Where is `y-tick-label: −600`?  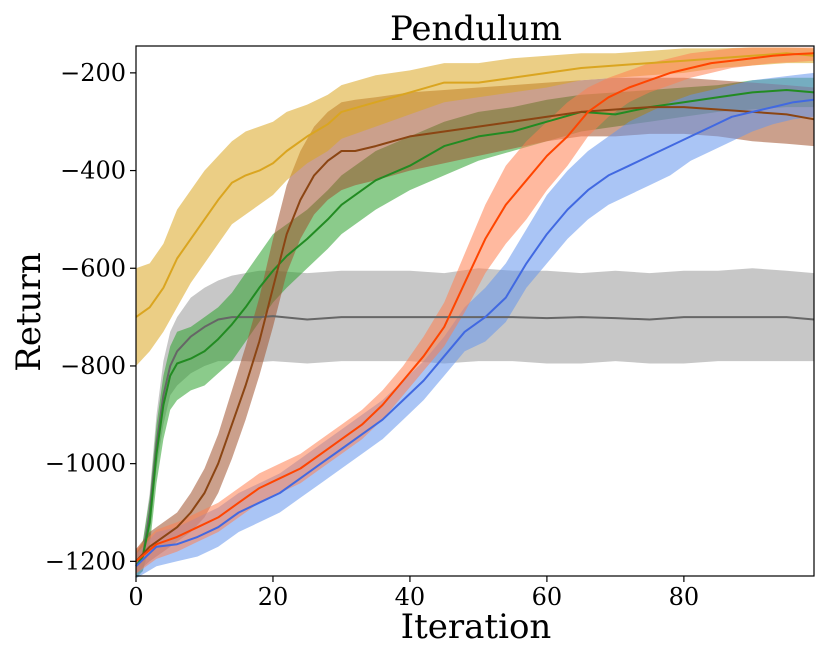 y-tick-label: −600 is located at coordinates (93, 268).